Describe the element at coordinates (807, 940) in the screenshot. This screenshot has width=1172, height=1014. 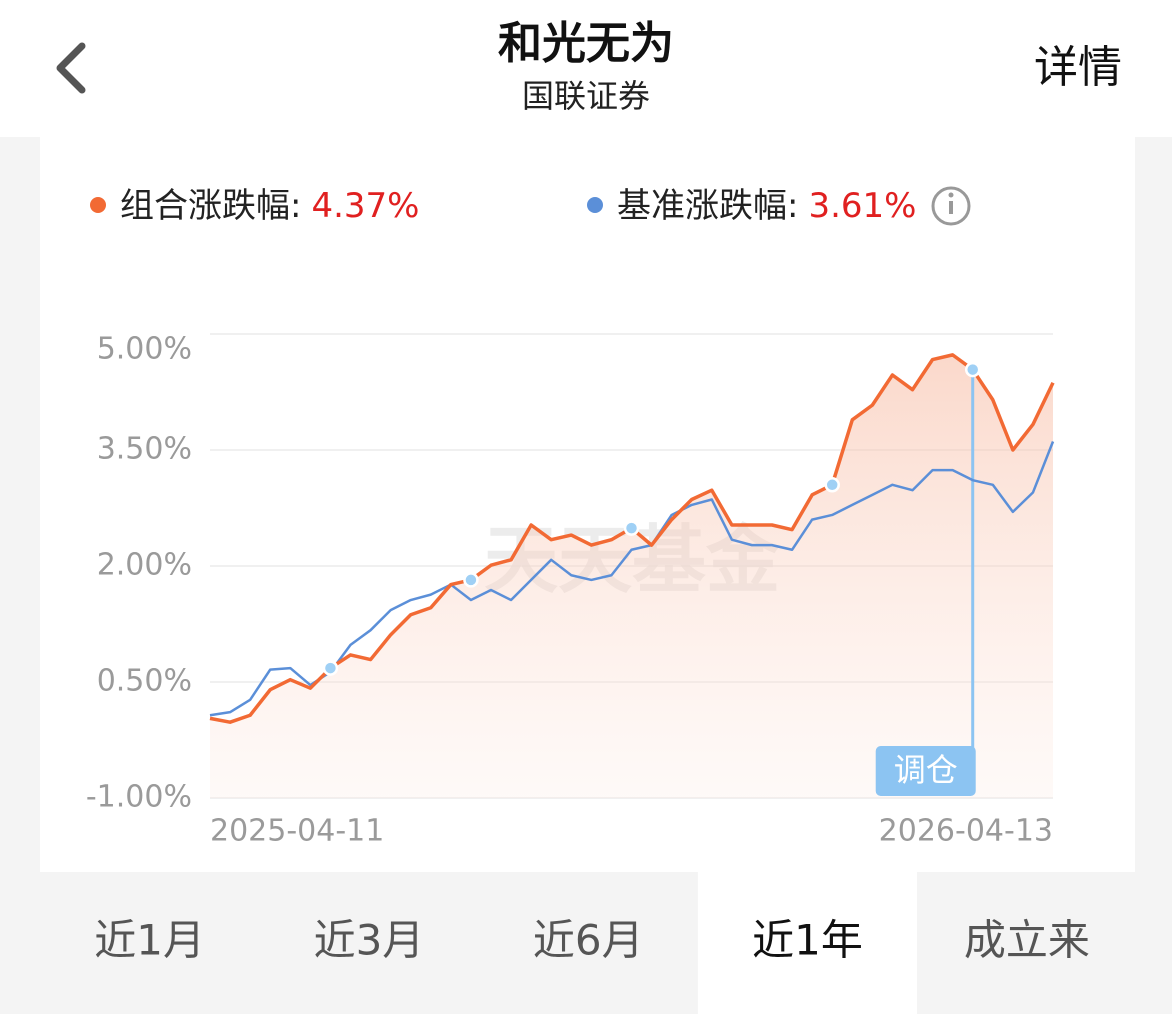
I see `tab: 近1年` at that location.